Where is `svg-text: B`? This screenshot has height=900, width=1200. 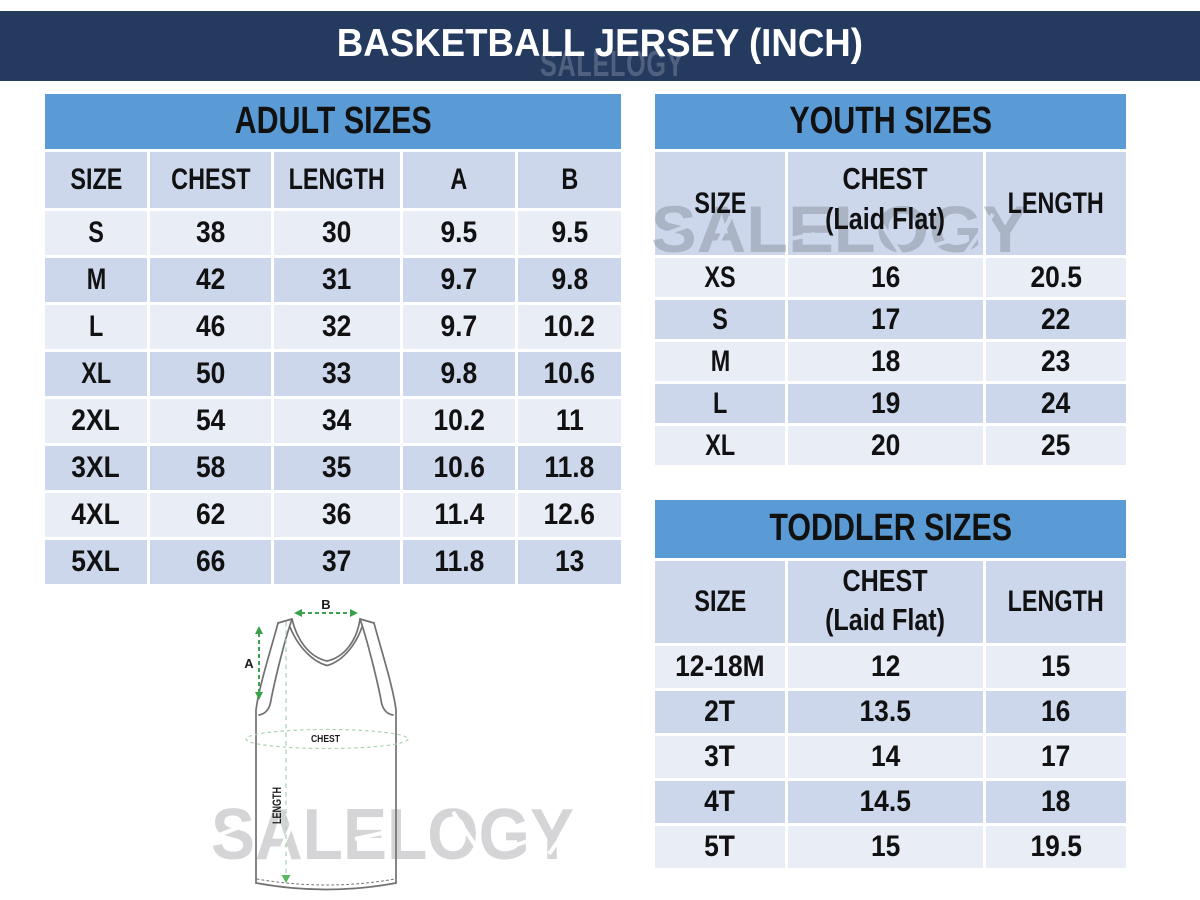
svg-text: B is located at coordinates (325, 604).